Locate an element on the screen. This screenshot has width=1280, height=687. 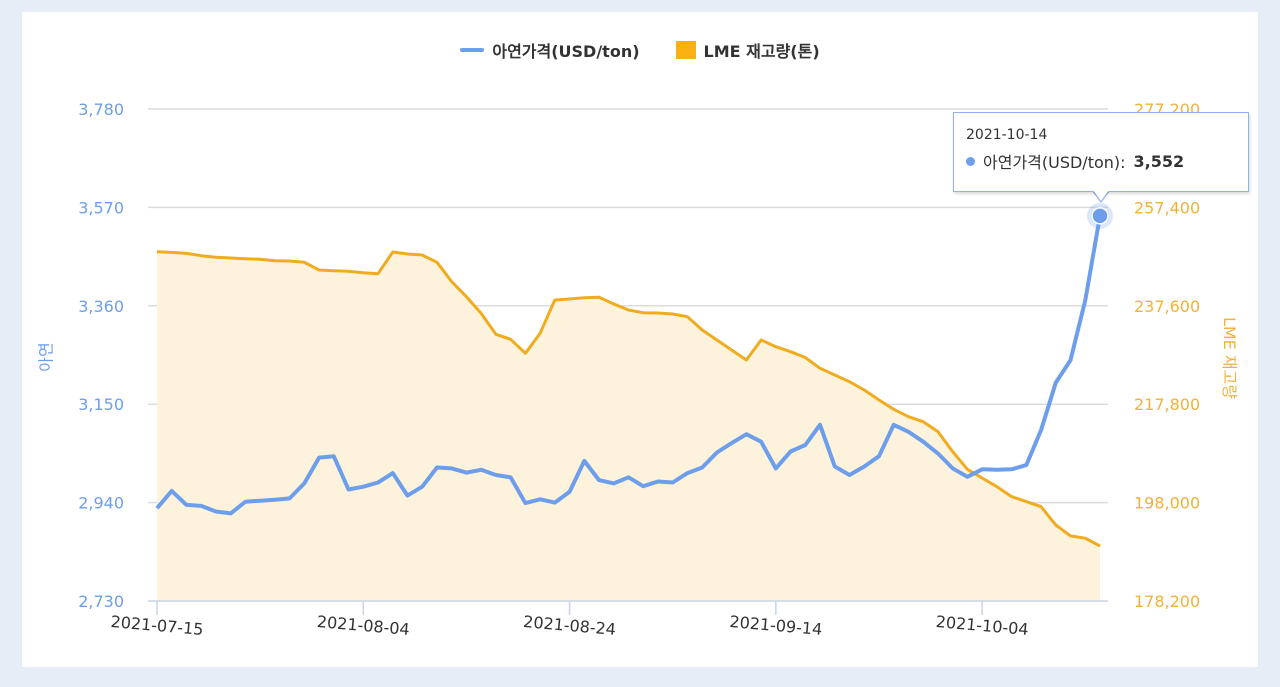
right-axis-tick-label: 257,400 is located at coordinates (1167, 207).